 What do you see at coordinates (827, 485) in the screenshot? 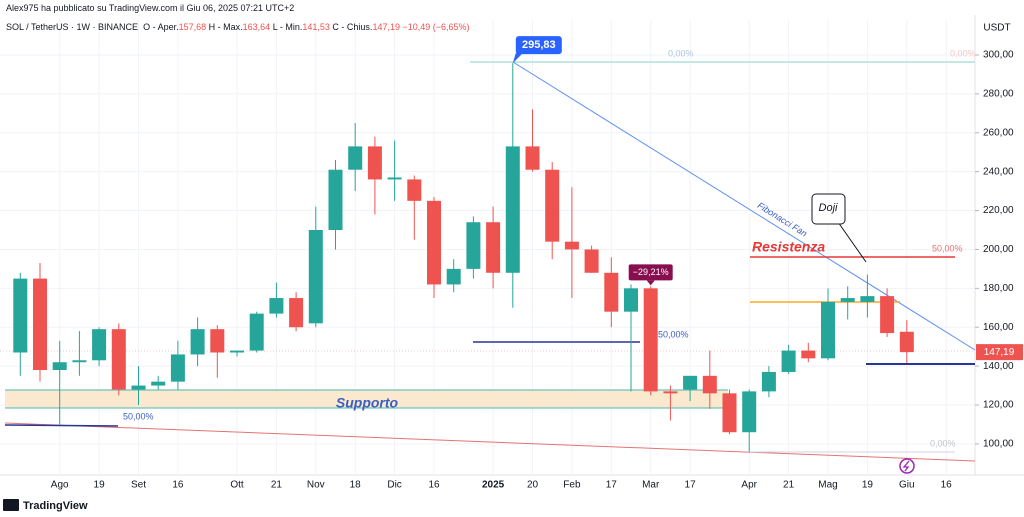
I see `x-tick-label: Mag` at bounding box center [827, 485].